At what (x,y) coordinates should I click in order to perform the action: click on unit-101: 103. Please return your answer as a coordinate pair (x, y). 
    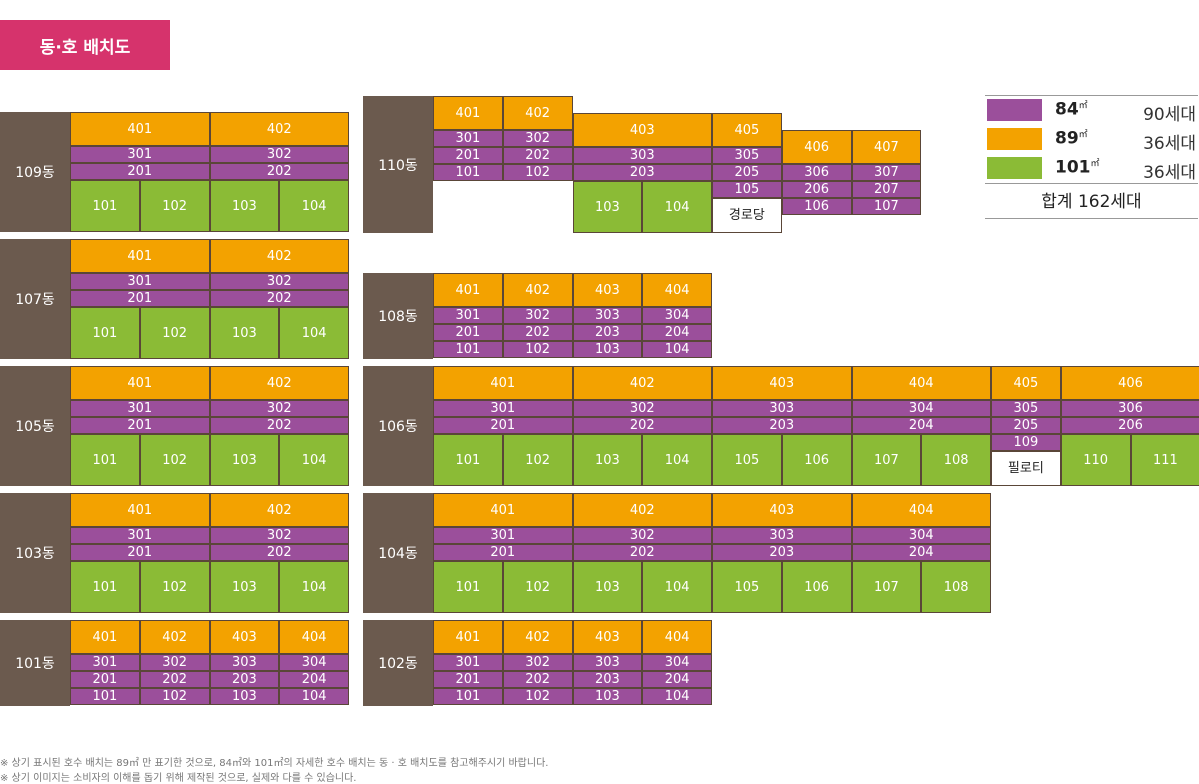
    Looking at the image, I should click on (245, 333).